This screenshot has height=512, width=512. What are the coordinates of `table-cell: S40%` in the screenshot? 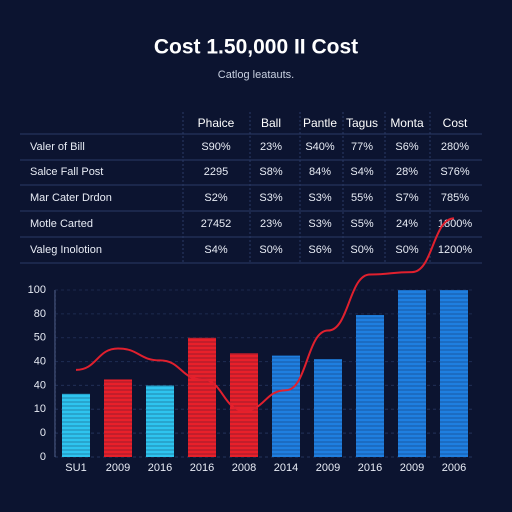 It's located at (320, 147).